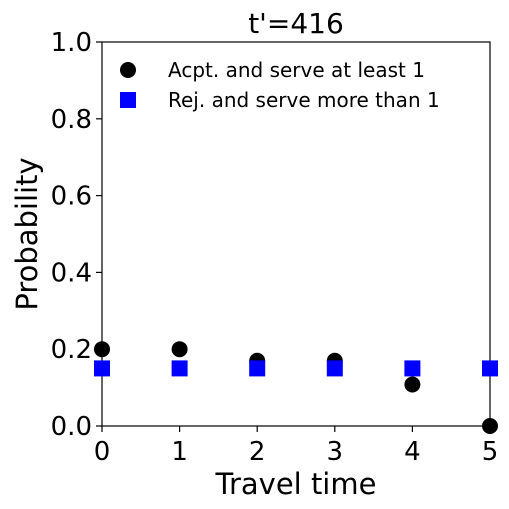 The height and width of the screenshot is (509, 509). What do you see at coordinates (71, 120) in the screenshot?
I see `y-tick-label: 0.8` at bounding box center [71, 120].